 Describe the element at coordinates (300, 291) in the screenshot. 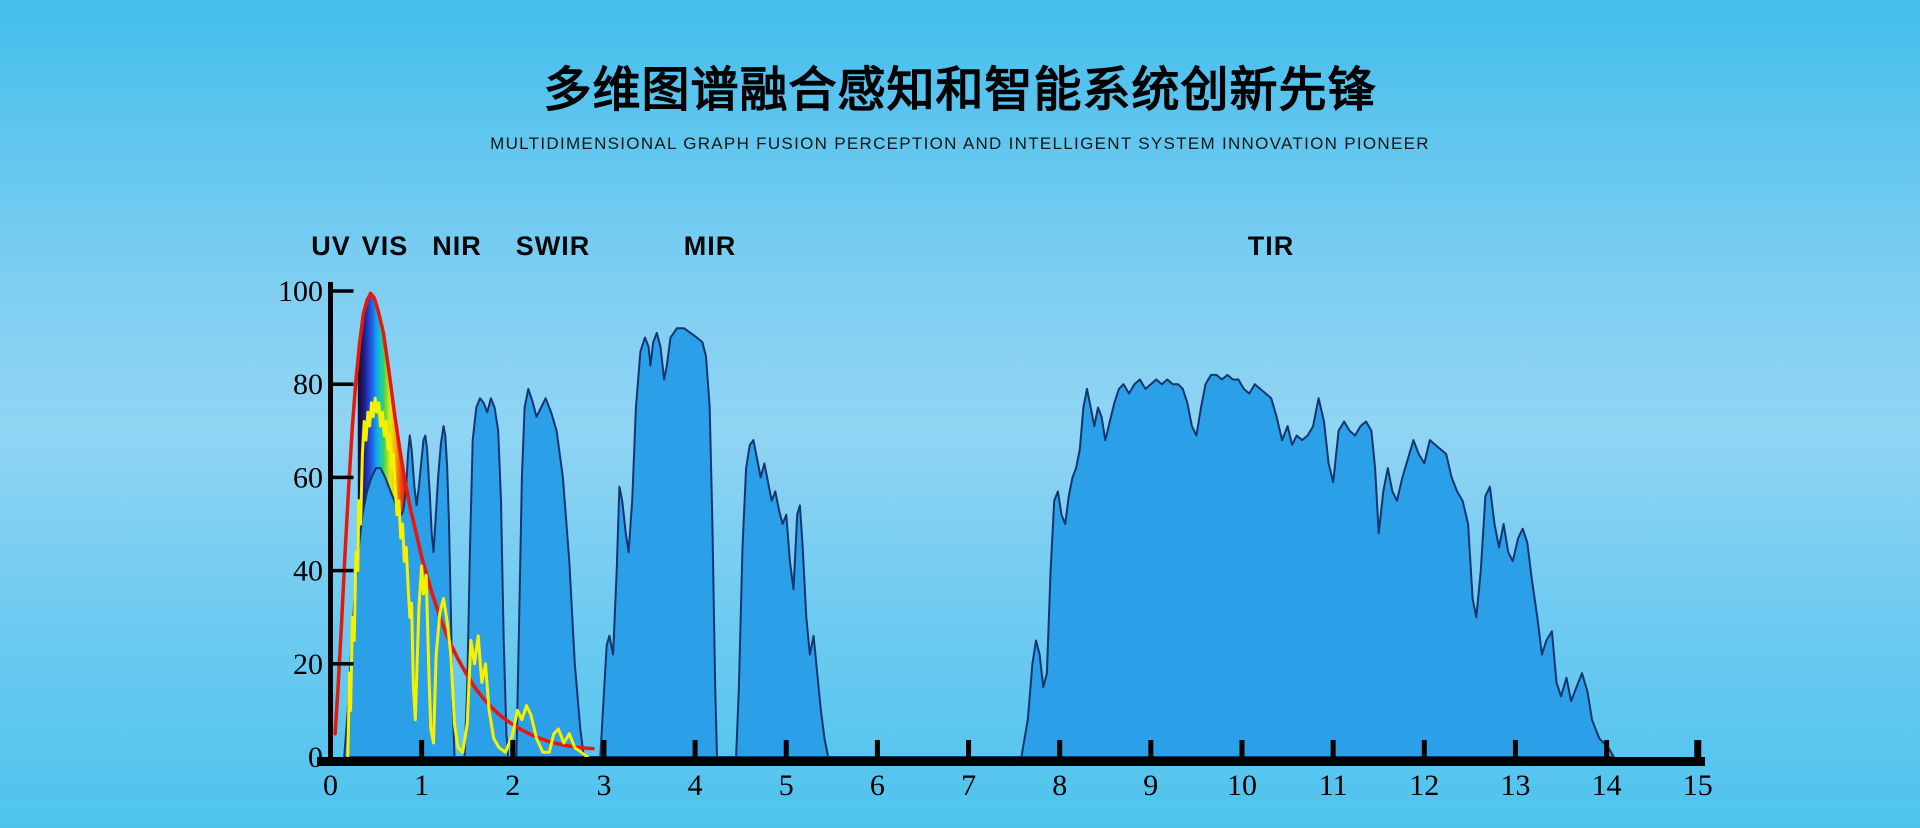

I see `y-tick-label: 100` at that location.